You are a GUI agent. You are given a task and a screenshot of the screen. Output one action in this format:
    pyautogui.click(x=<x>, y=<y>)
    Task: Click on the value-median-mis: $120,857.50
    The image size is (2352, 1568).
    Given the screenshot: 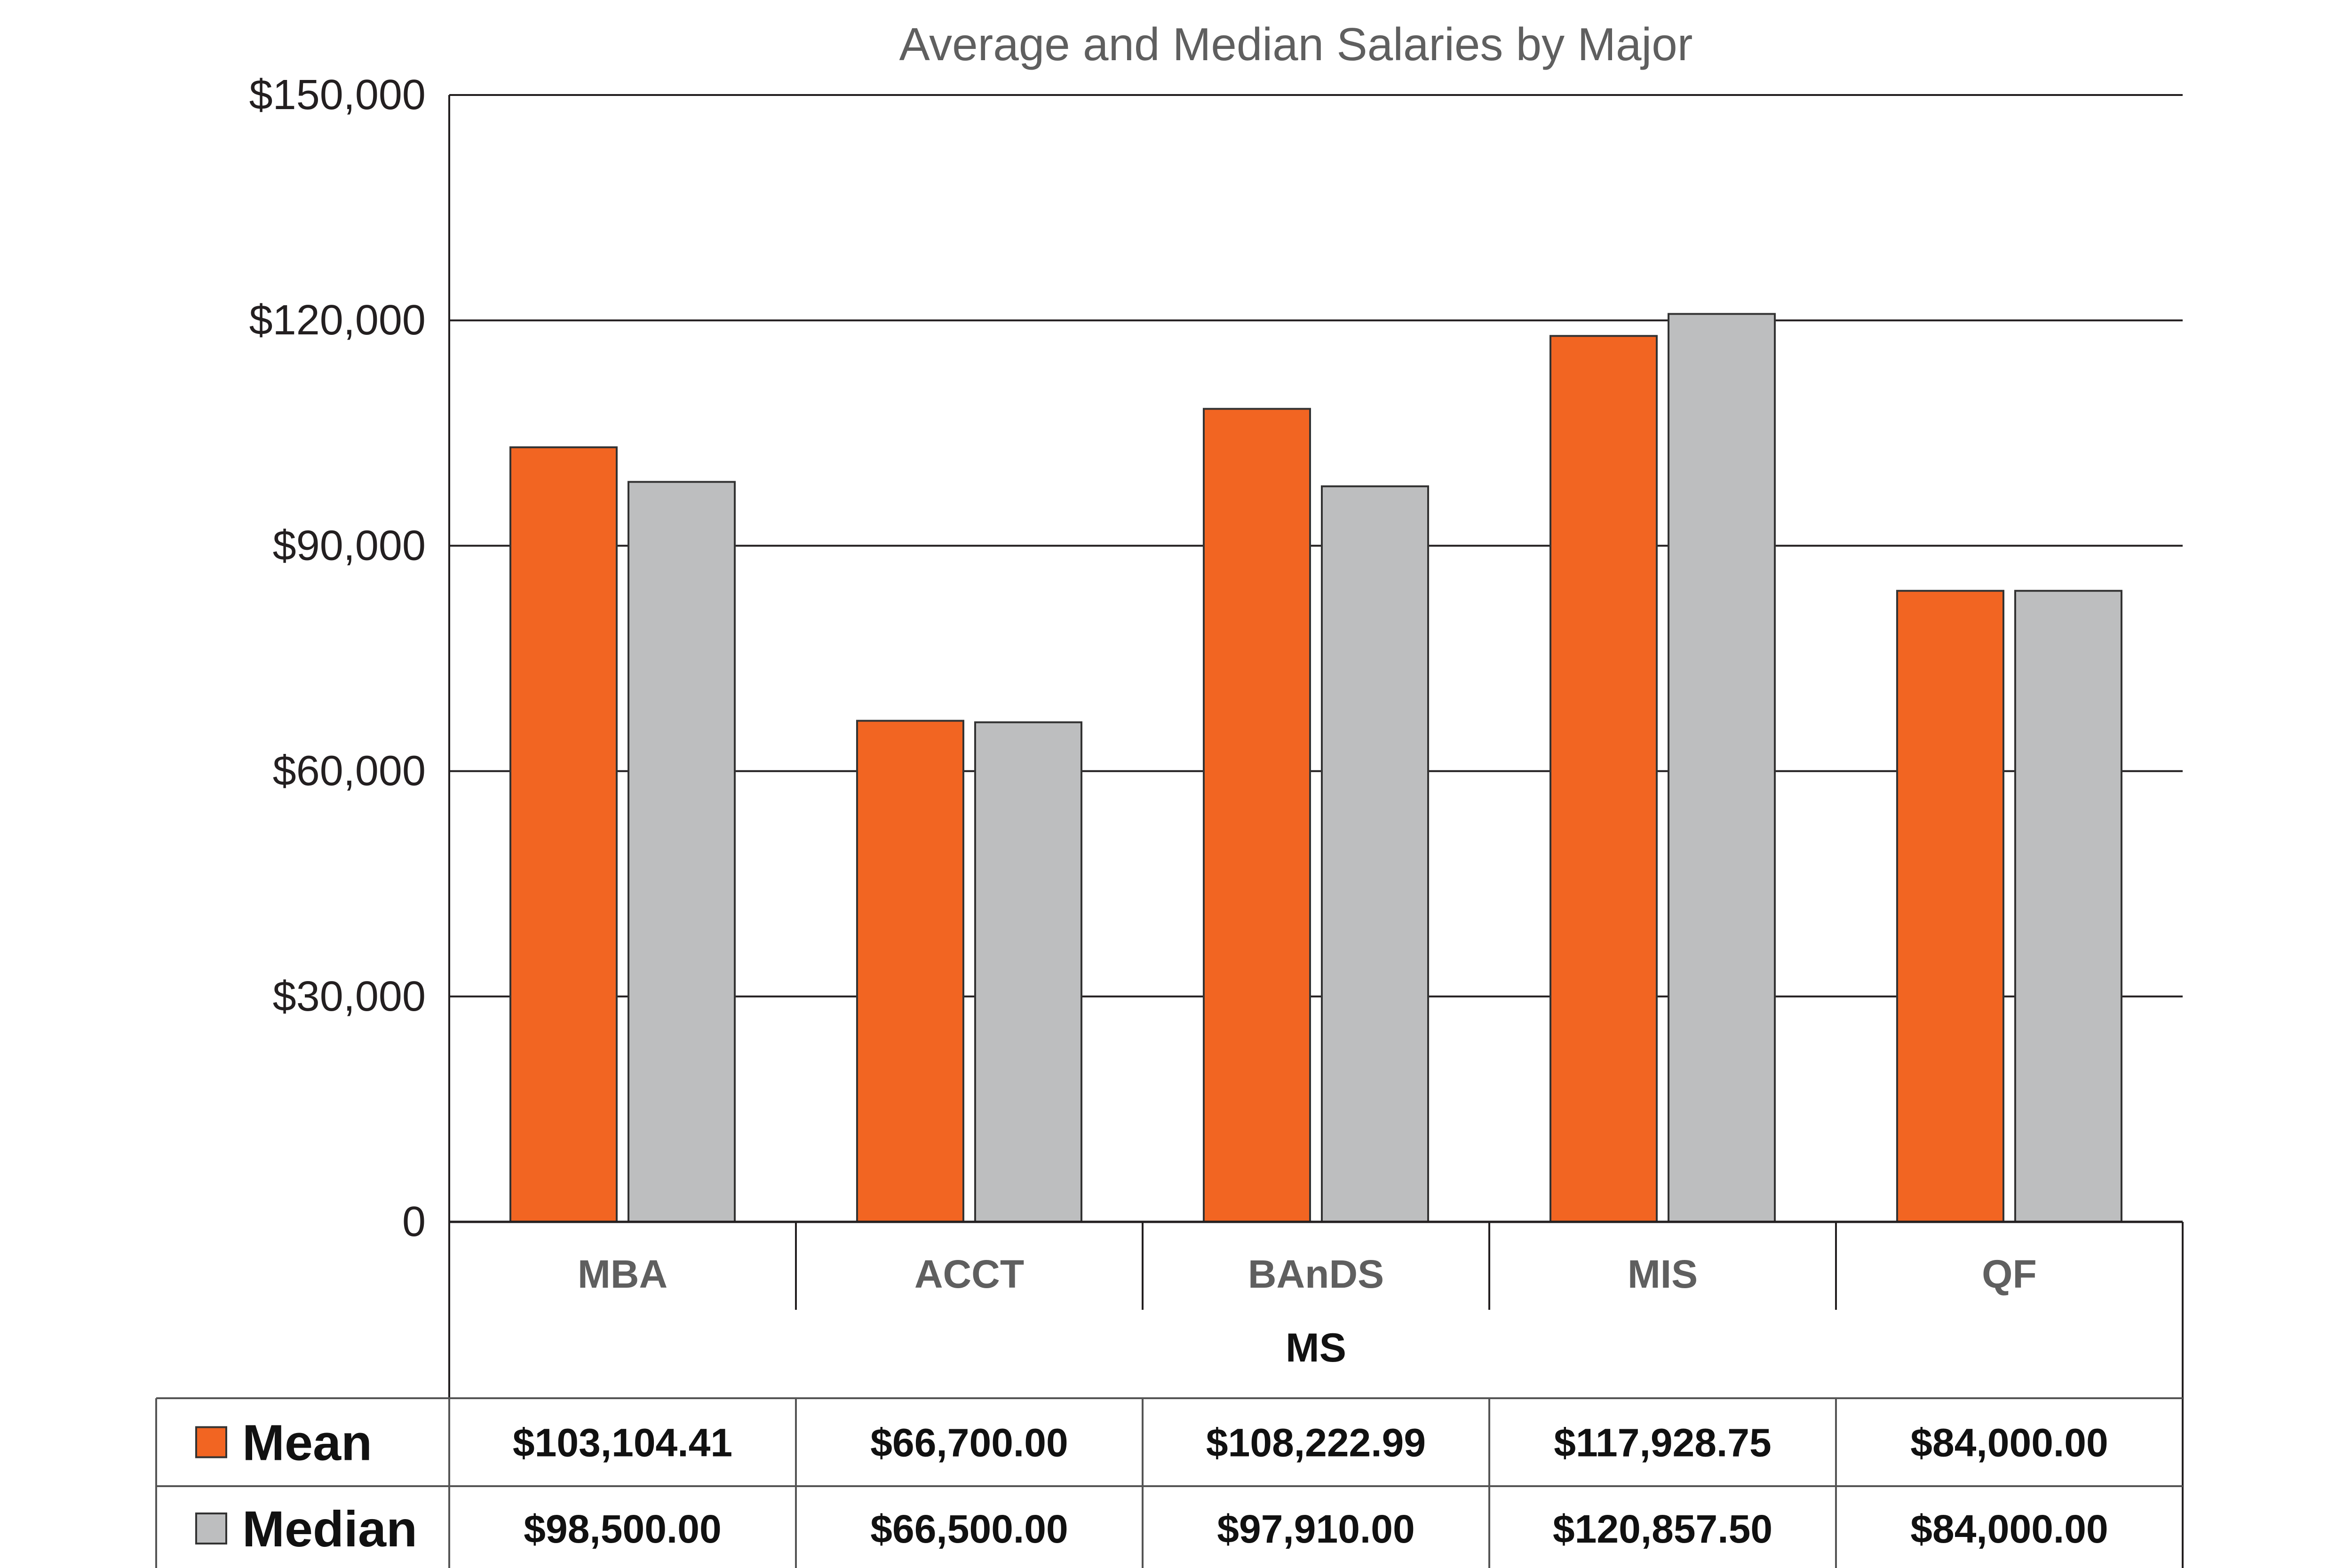 What is the action you would take?
    pyautogui.click(x=1662, y=1529)
    